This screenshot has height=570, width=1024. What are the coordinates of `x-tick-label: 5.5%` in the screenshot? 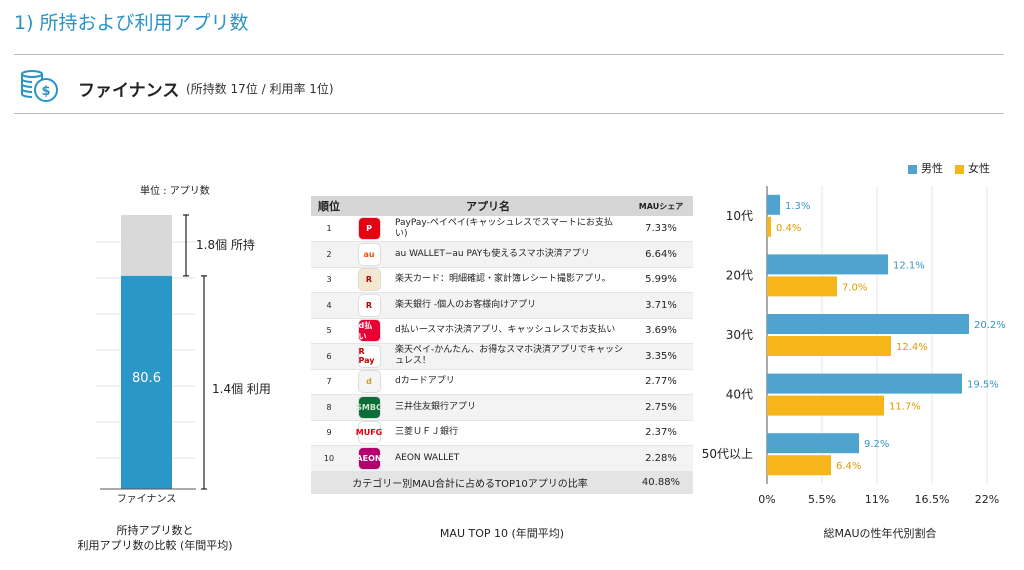 It's located at (822, 499).